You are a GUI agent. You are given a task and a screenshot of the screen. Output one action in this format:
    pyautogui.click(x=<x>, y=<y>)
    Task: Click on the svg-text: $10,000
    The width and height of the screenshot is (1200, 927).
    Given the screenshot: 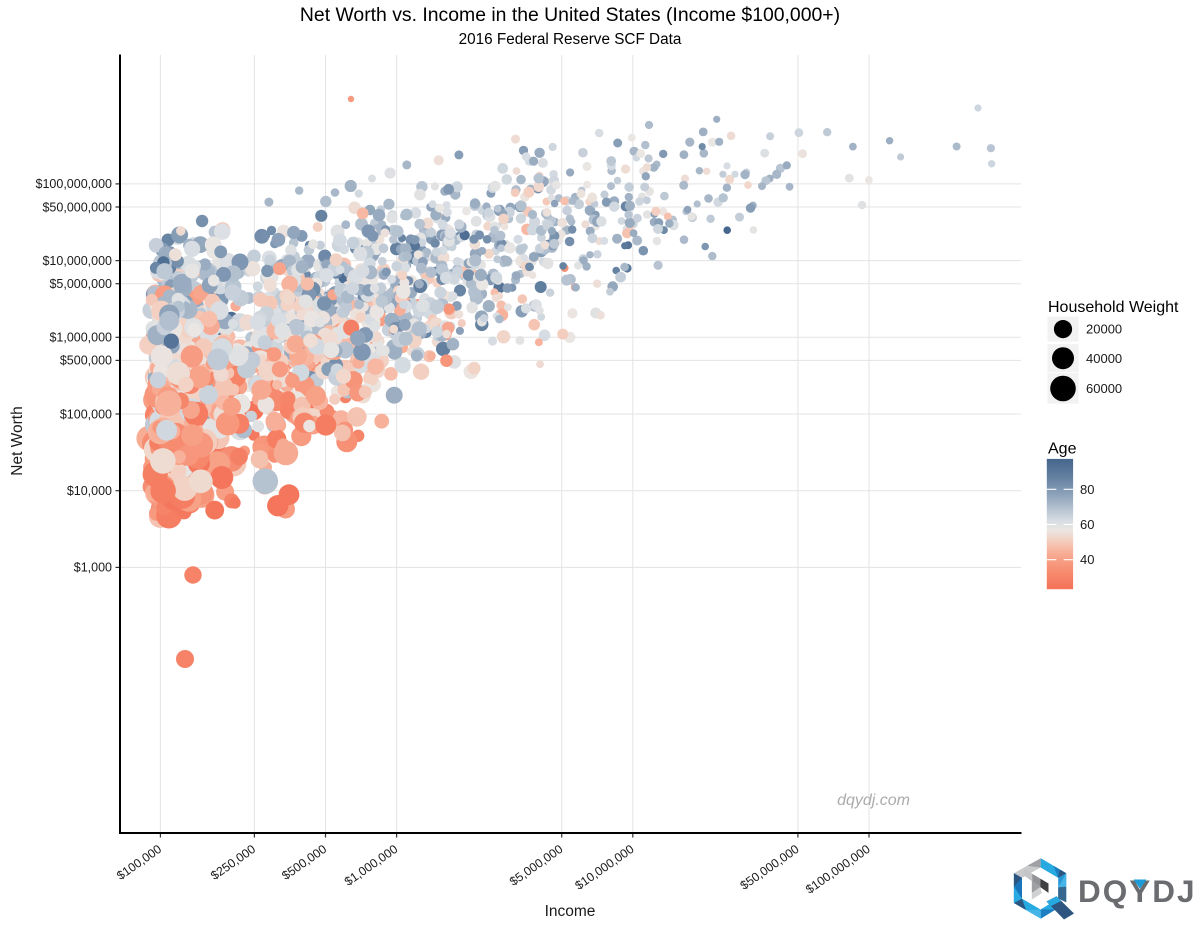 What is the action you would take?
    pyautogui.click(x=89, y=491)
    